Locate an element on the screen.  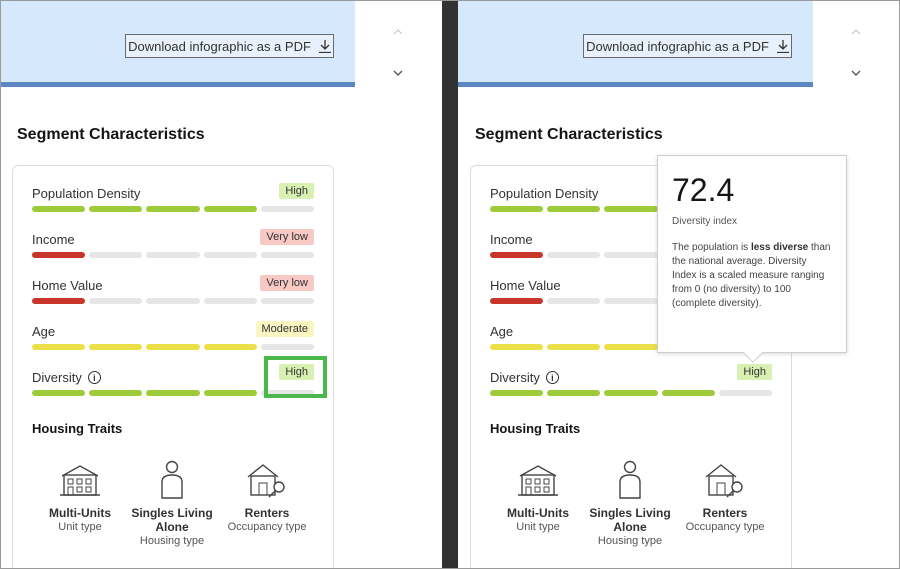
tooltip-value: 72.4 is located at coordinates (703, 190).